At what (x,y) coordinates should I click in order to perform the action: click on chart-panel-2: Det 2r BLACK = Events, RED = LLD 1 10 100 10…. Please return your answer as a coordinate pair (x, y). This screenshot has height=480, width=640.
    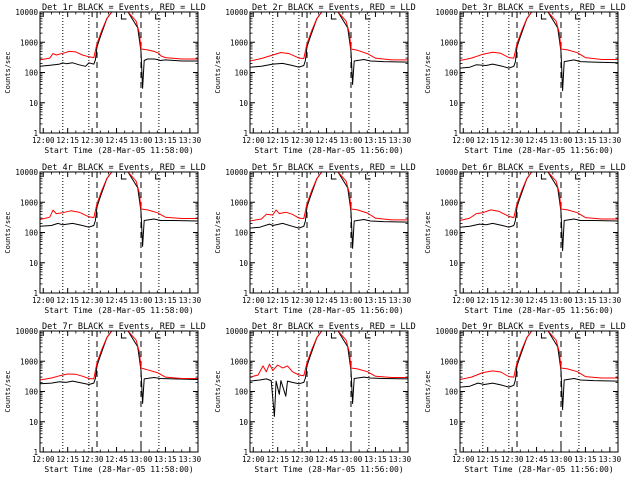
    Looking at the image, I should click on (315, 79).